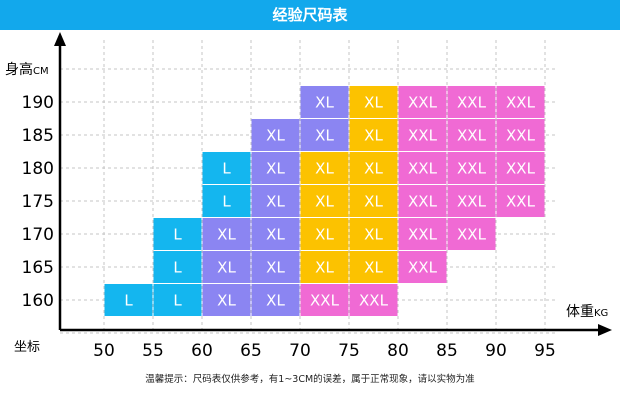  What do you see at coordinates (605, 330) in the screenshot?
I see `x-axis-arrow-icon` at bounding box center [605, 330].